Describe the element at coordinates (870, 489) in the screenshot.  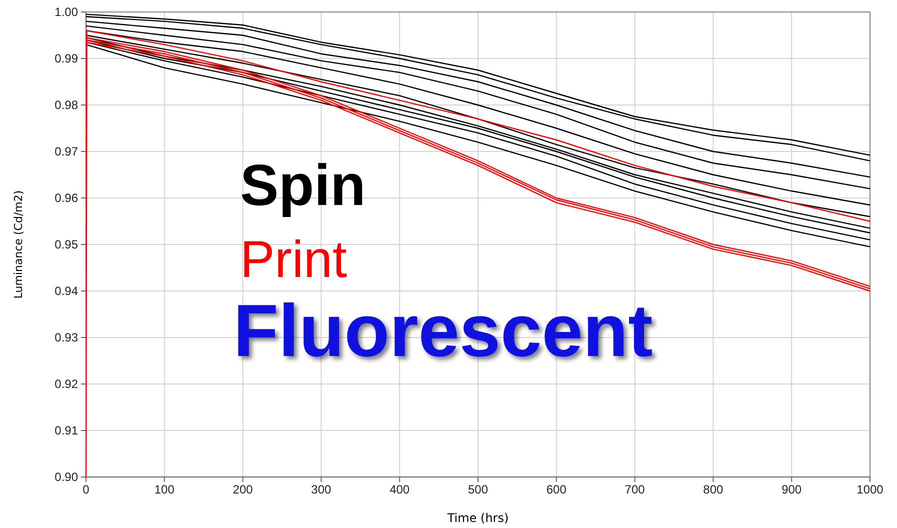
I see `x-tick-label: 1000` at that location.